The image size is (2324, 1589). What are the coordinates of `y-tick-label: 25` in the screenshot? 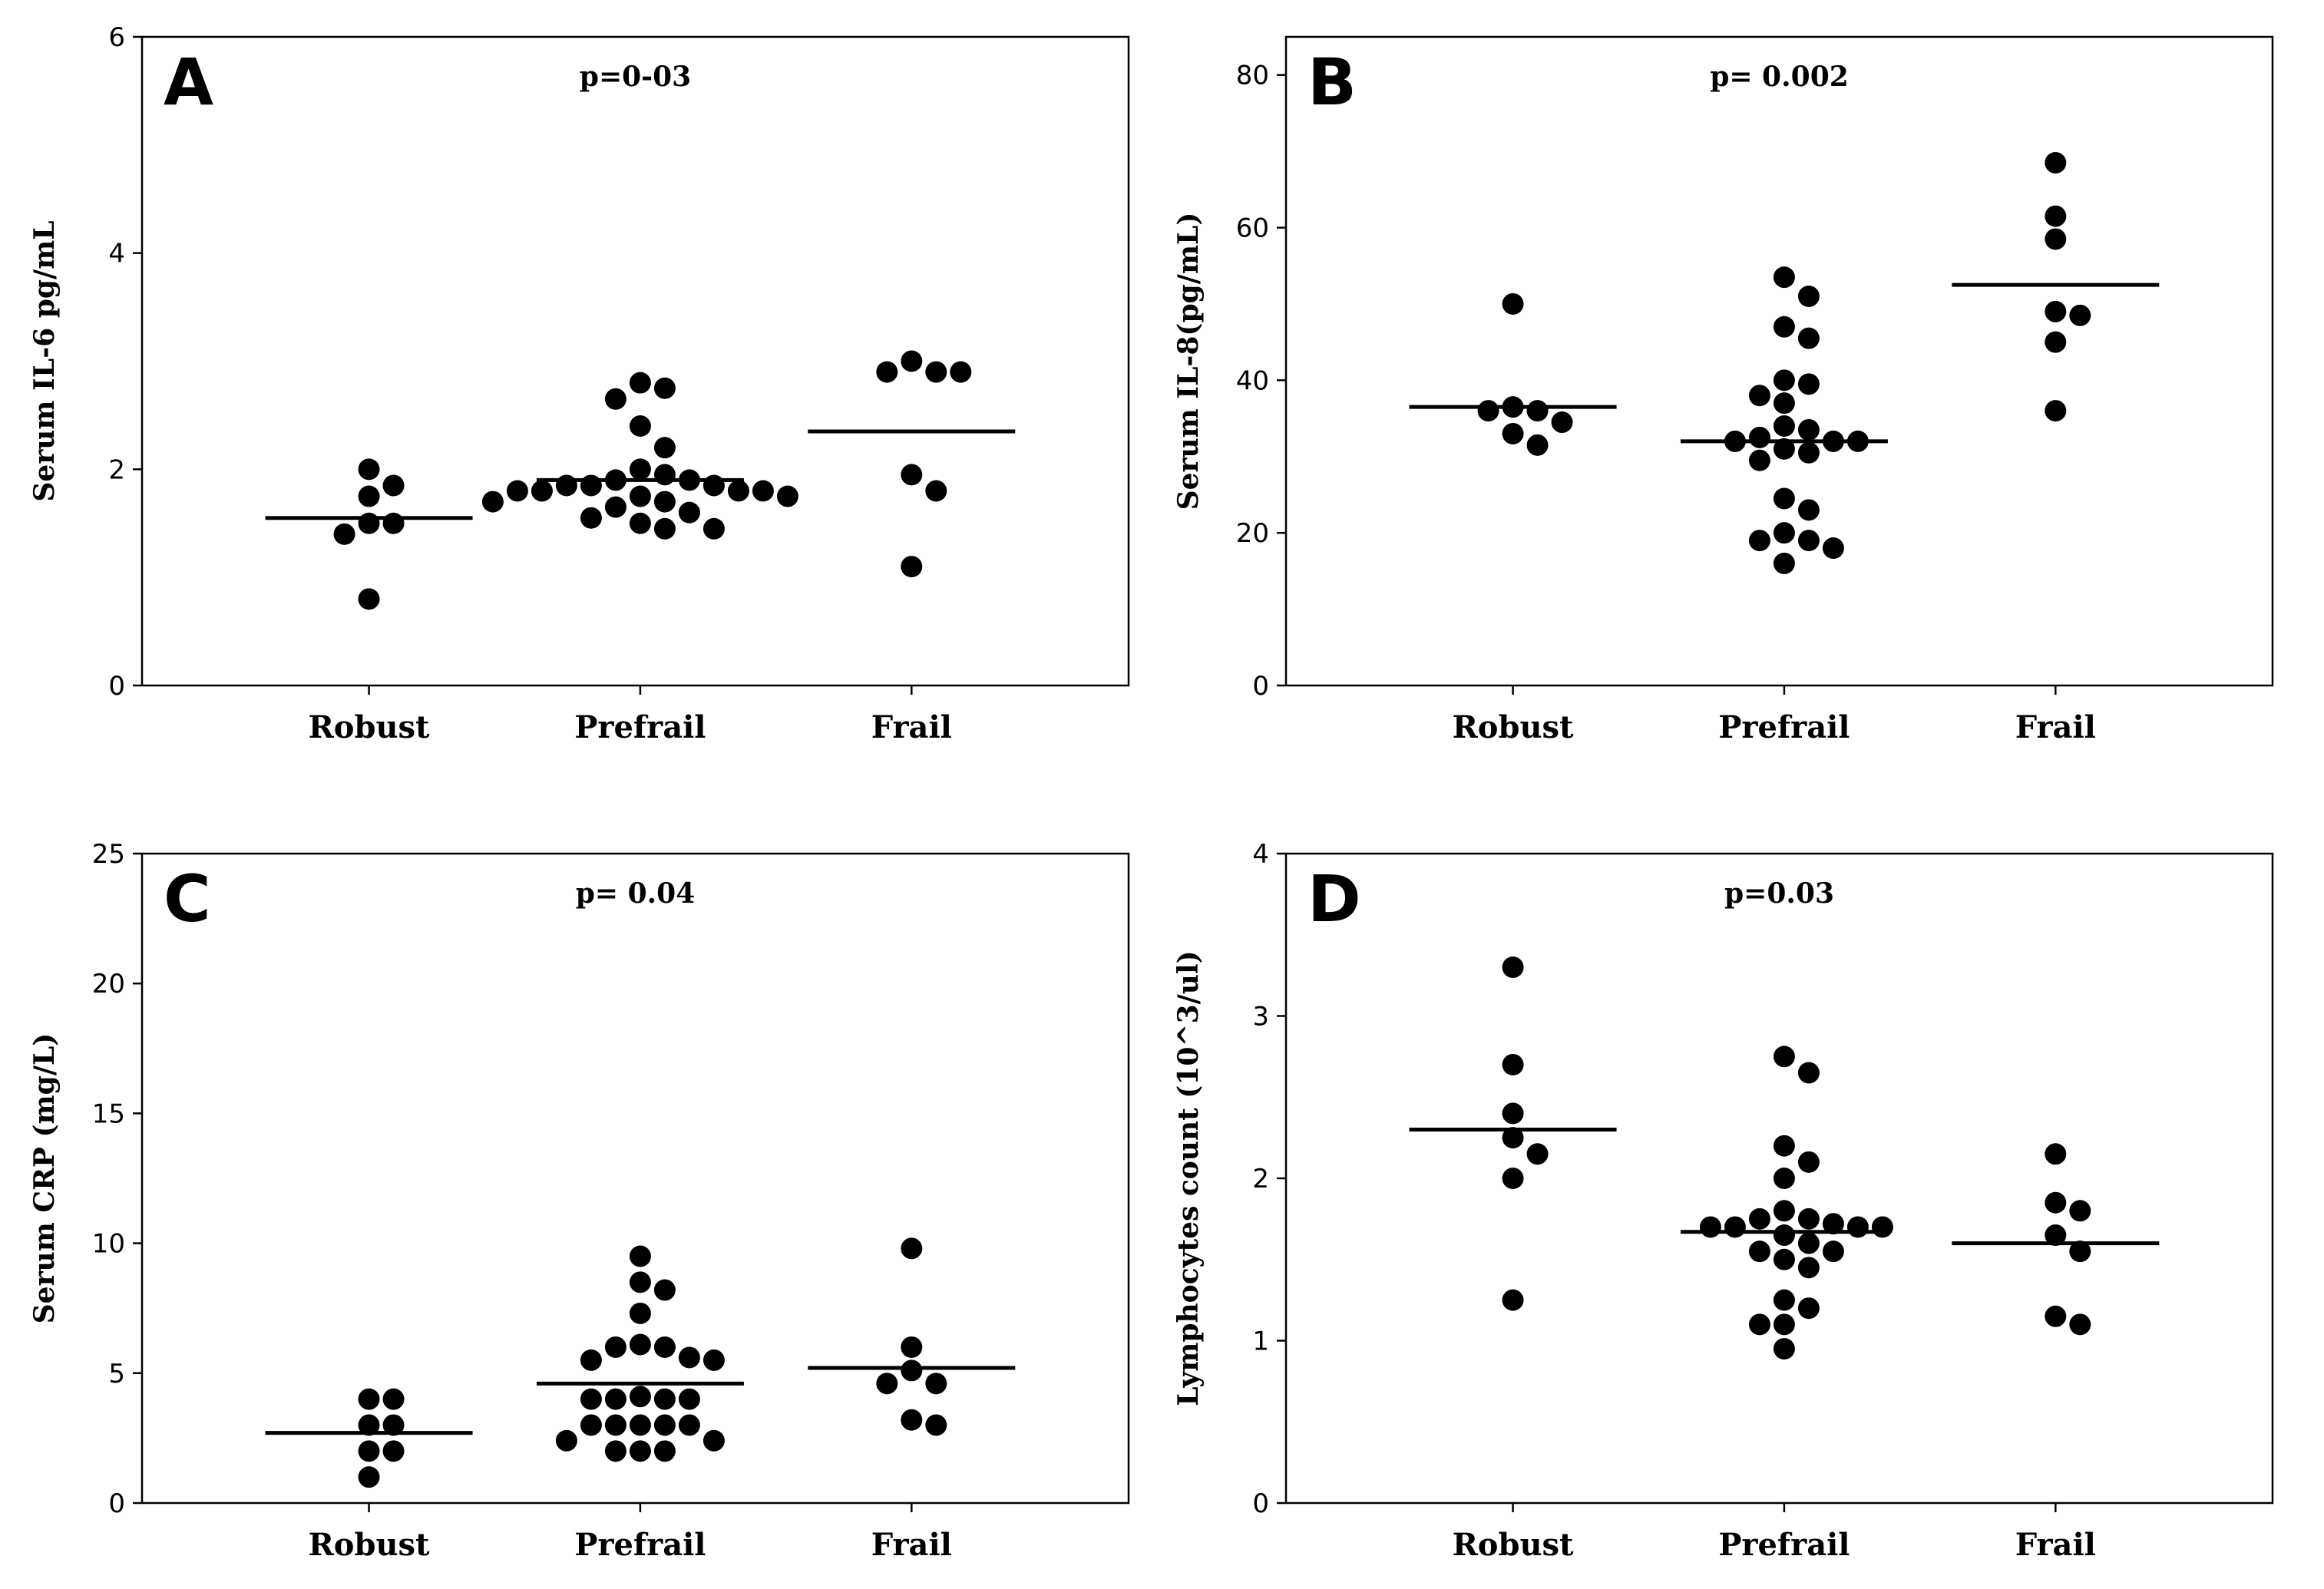 It's located at (108, 854).